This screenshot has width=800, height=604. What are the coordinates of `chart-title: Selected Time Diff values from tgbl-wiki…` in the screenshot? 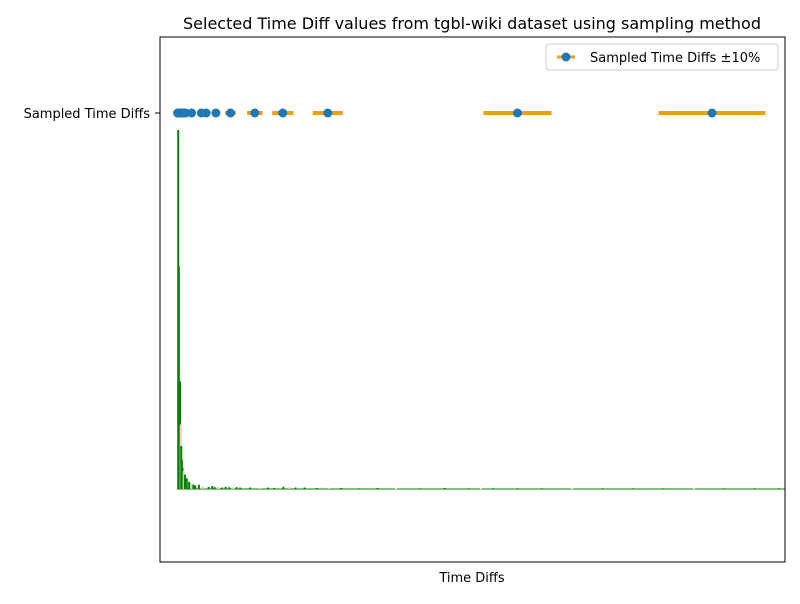 It's located at (472, 23).